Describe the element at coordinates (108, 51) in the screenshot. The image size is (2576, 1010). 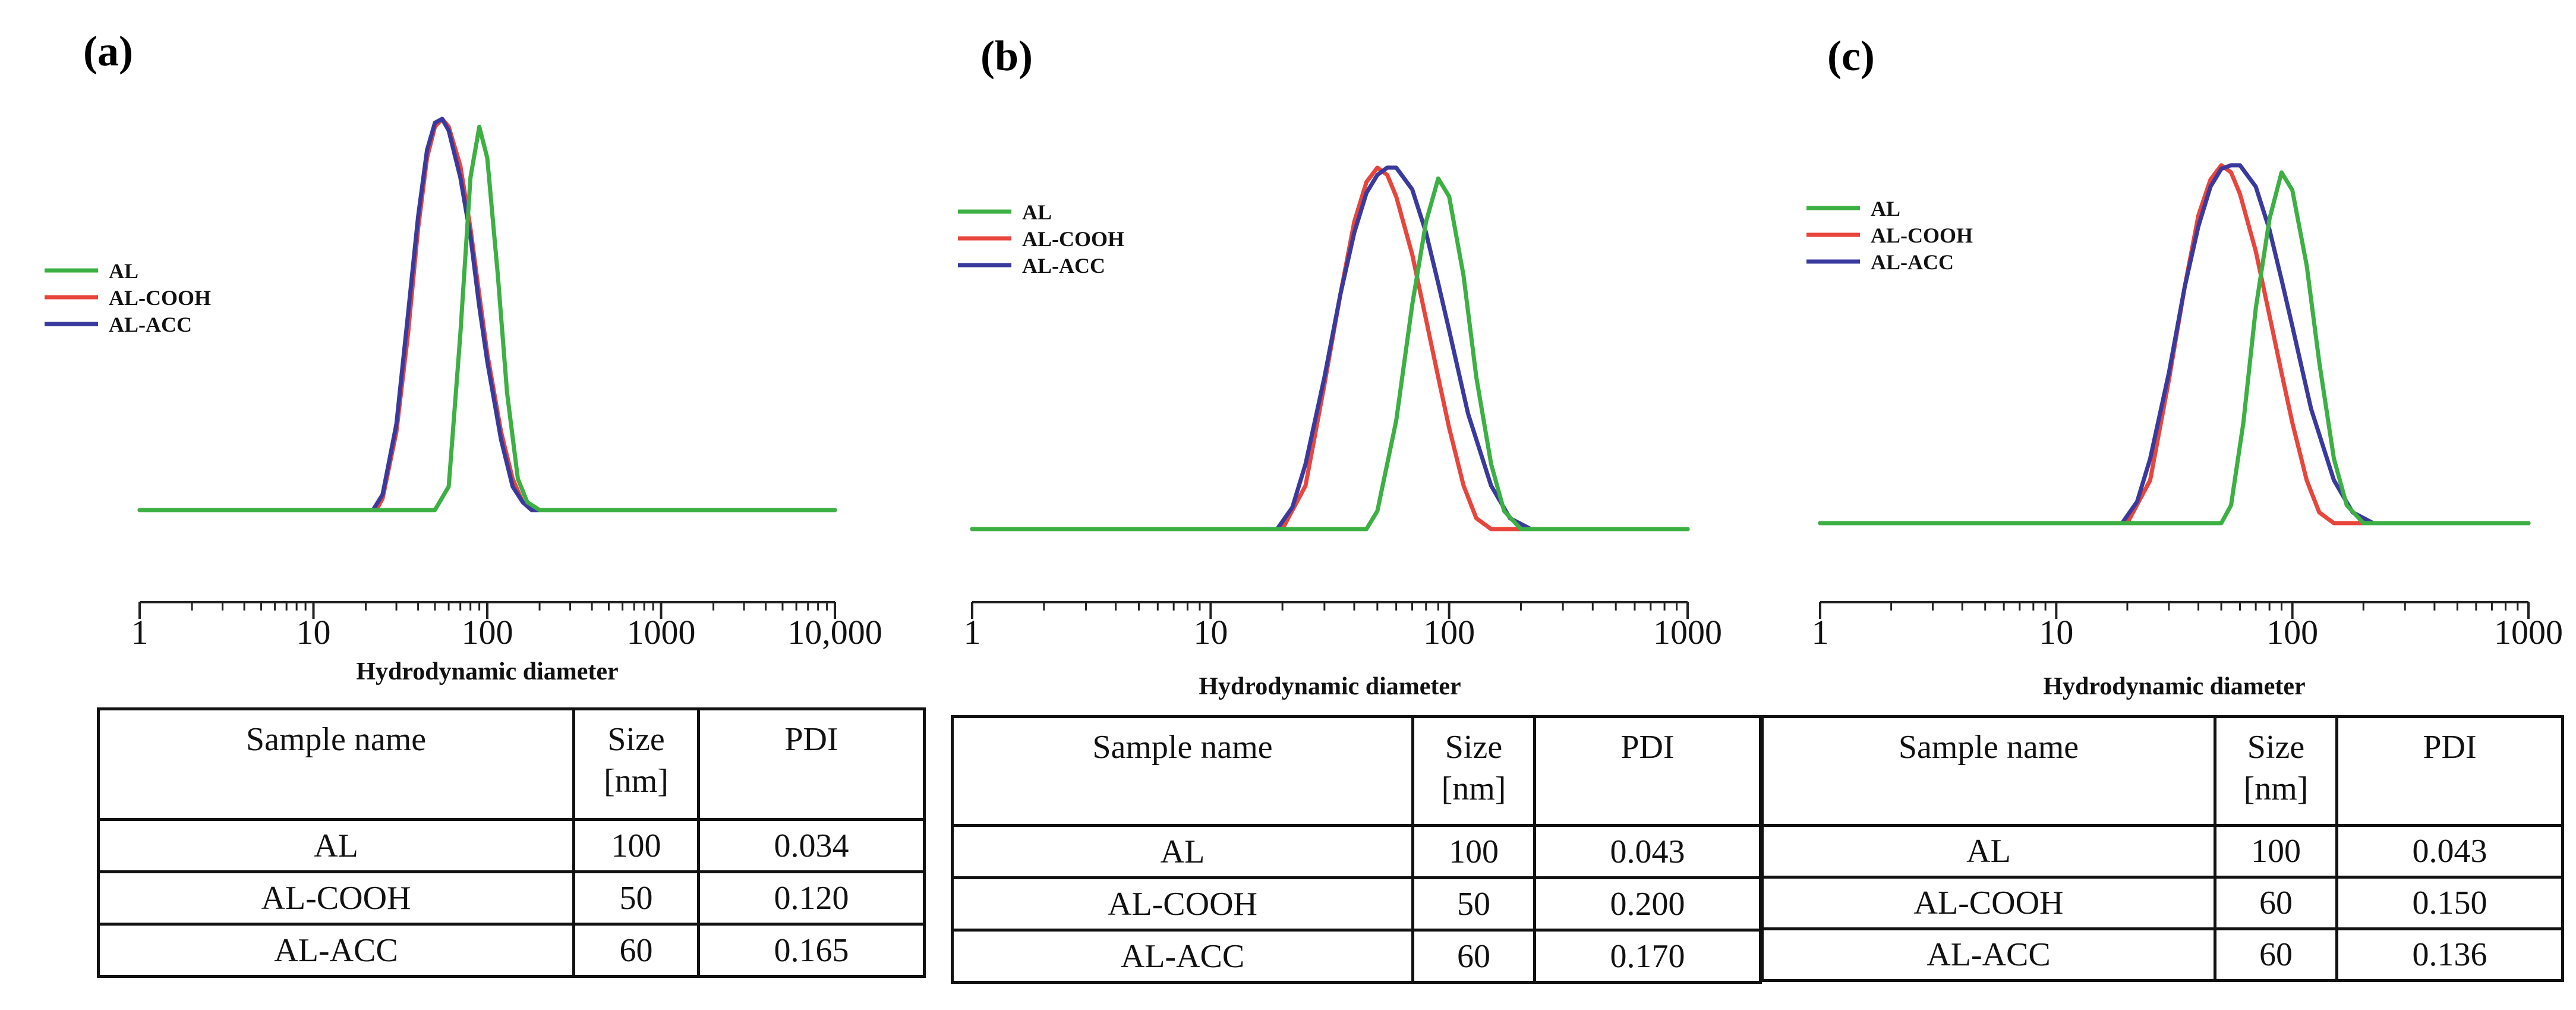
I see `panel-label: (a)` at that location.